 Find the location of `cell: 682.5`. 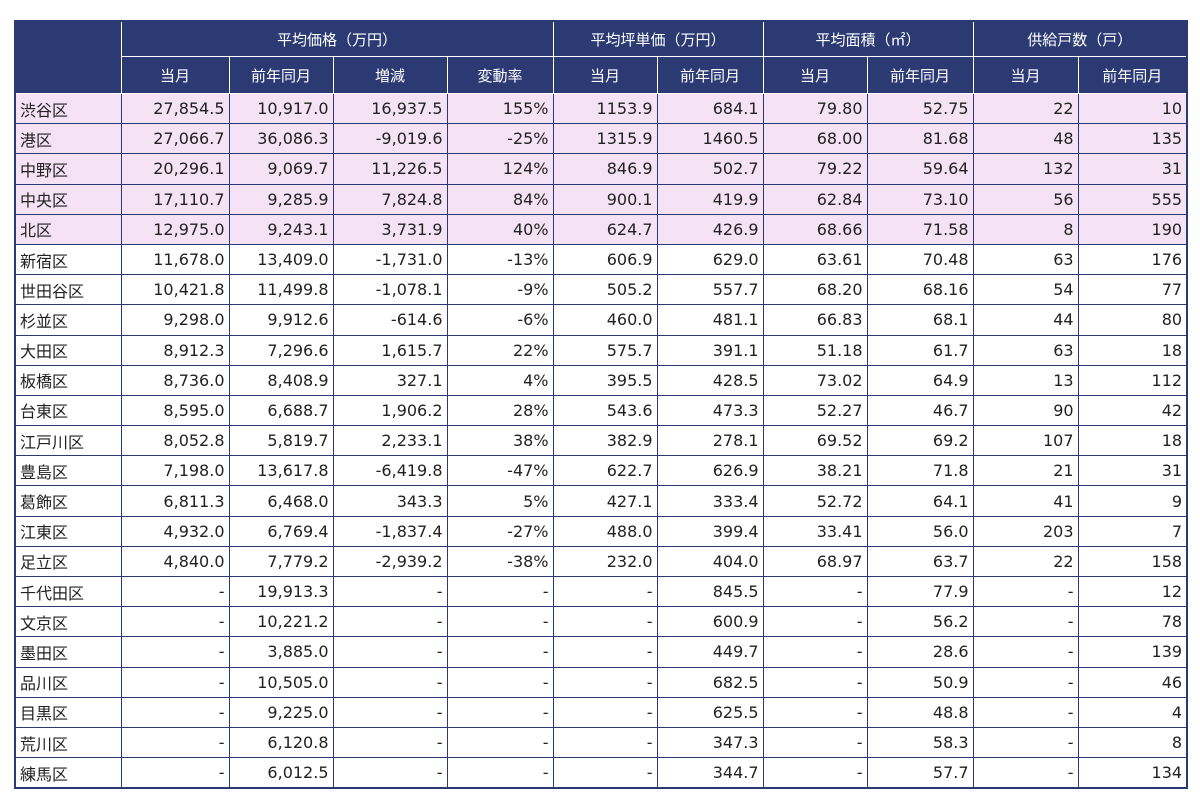

cell: 682.5 is located at coordinates (710, 682).